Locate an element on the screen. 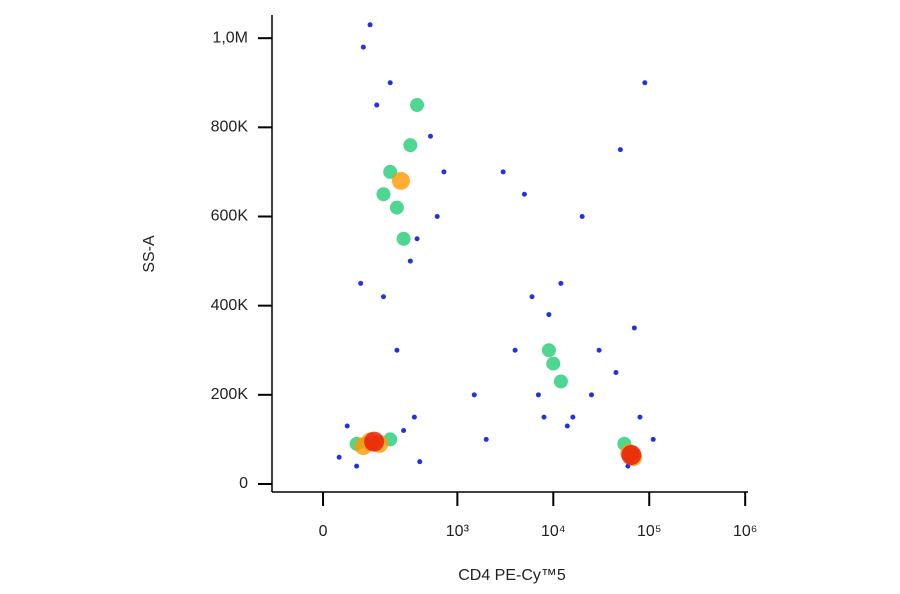 The height and width of the screenshot is (594, 900). y-tick-label: 200K is located at coordinates (230, 394).